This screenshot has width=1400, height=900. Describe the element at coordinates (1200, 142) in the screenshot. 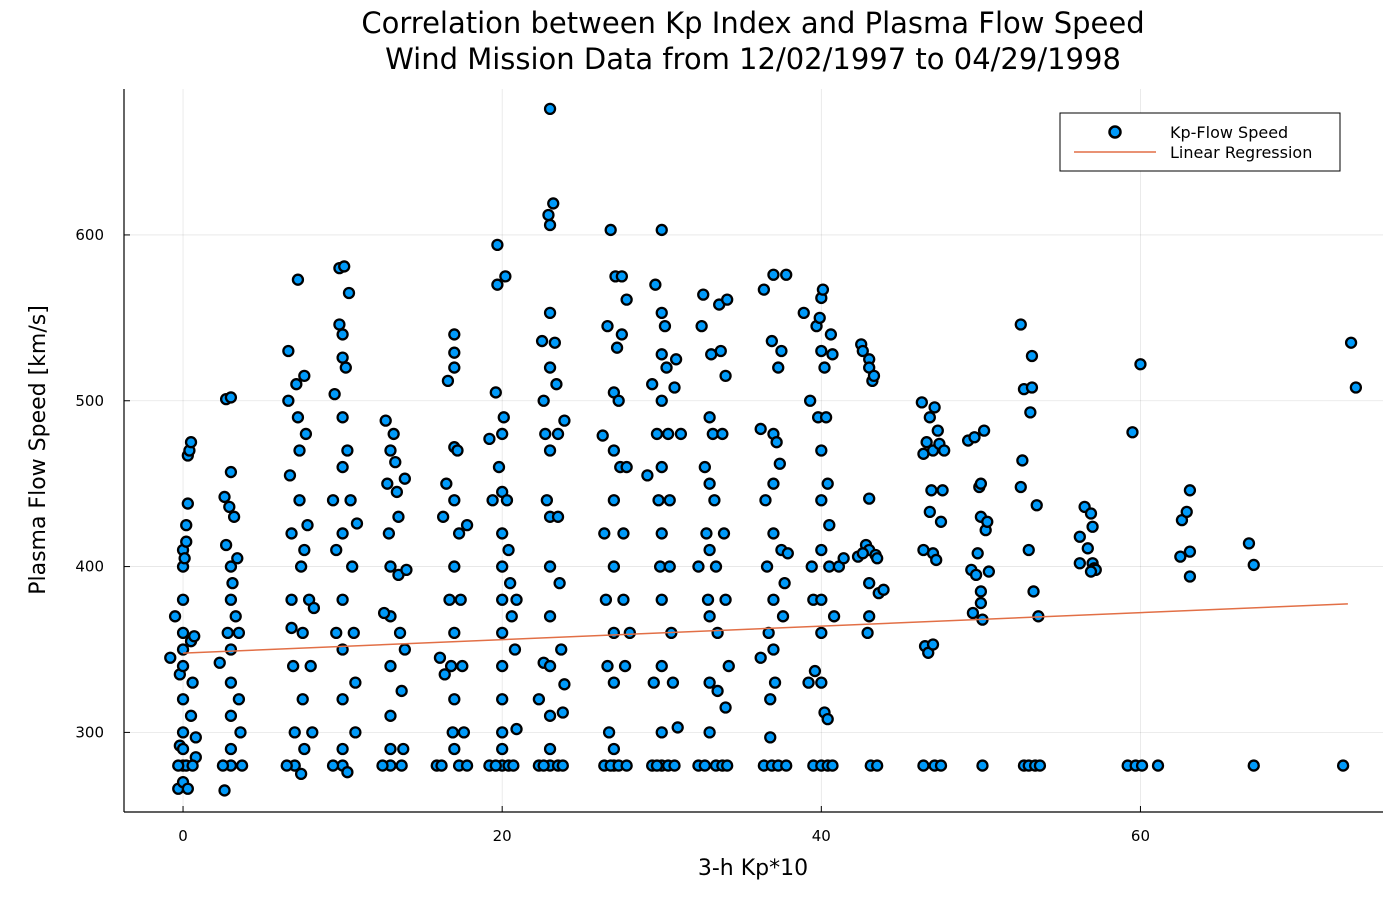

I see `legend-box` at that location.